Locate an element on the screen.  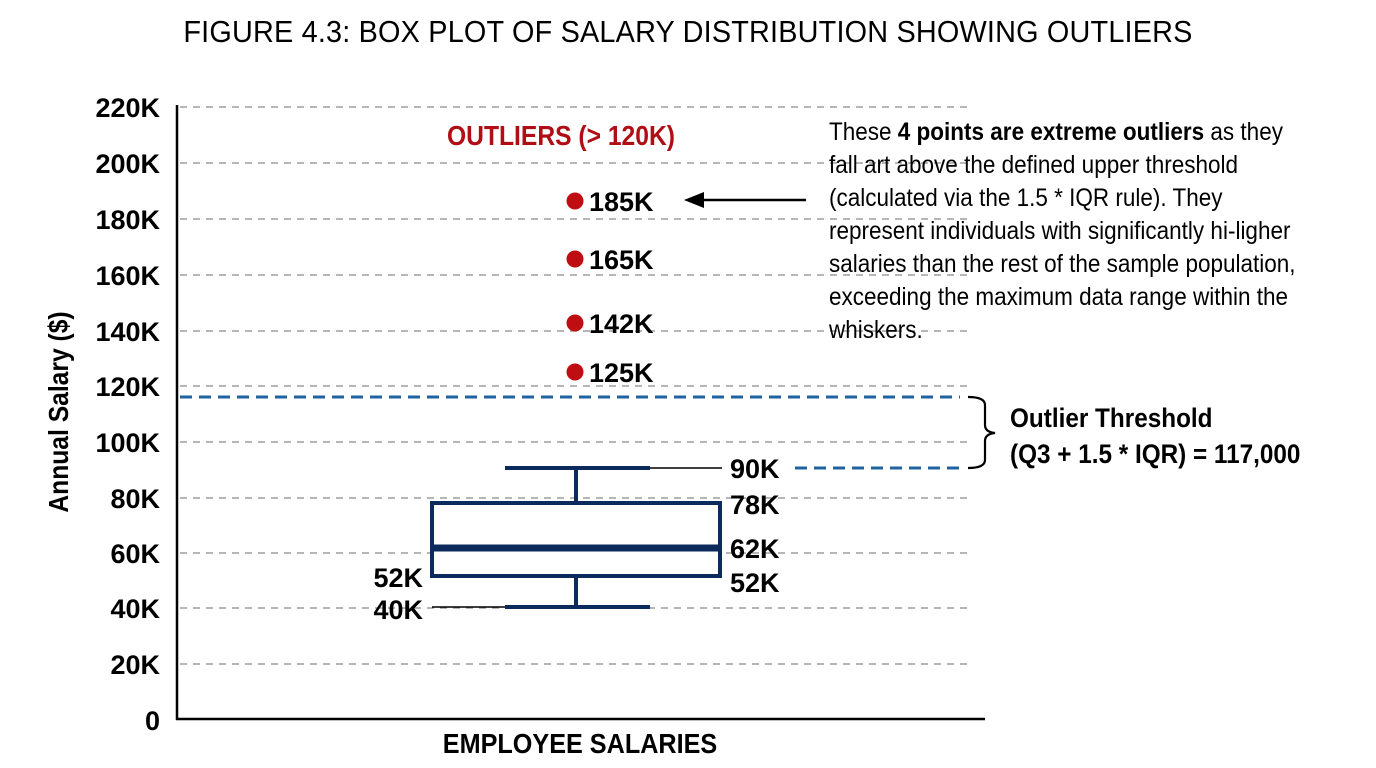
annotation-bold: 4 points are extreme outliers is located at coordinates (1051, 132).